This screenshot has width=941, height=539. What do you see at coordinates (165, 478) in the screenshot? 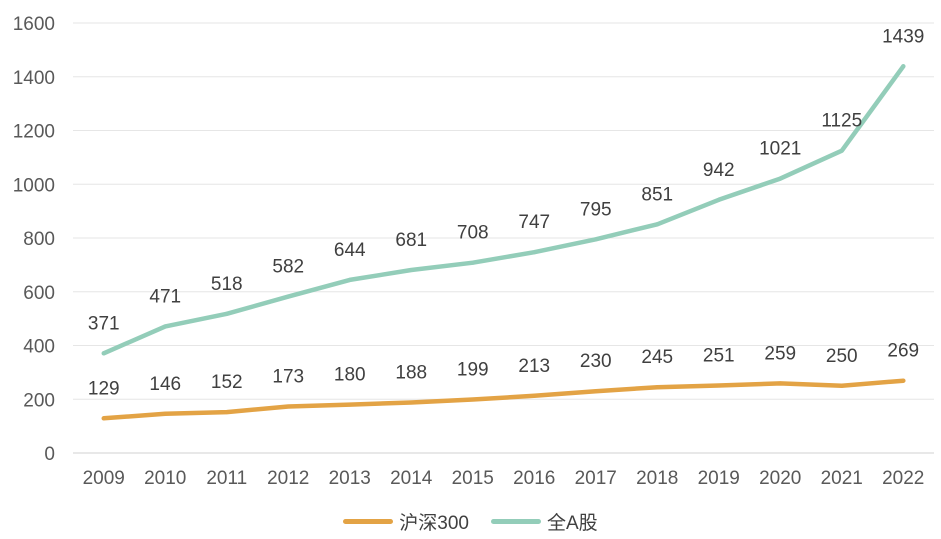
I see `x-tick-label: 2010` at bounding box center [165, 478].